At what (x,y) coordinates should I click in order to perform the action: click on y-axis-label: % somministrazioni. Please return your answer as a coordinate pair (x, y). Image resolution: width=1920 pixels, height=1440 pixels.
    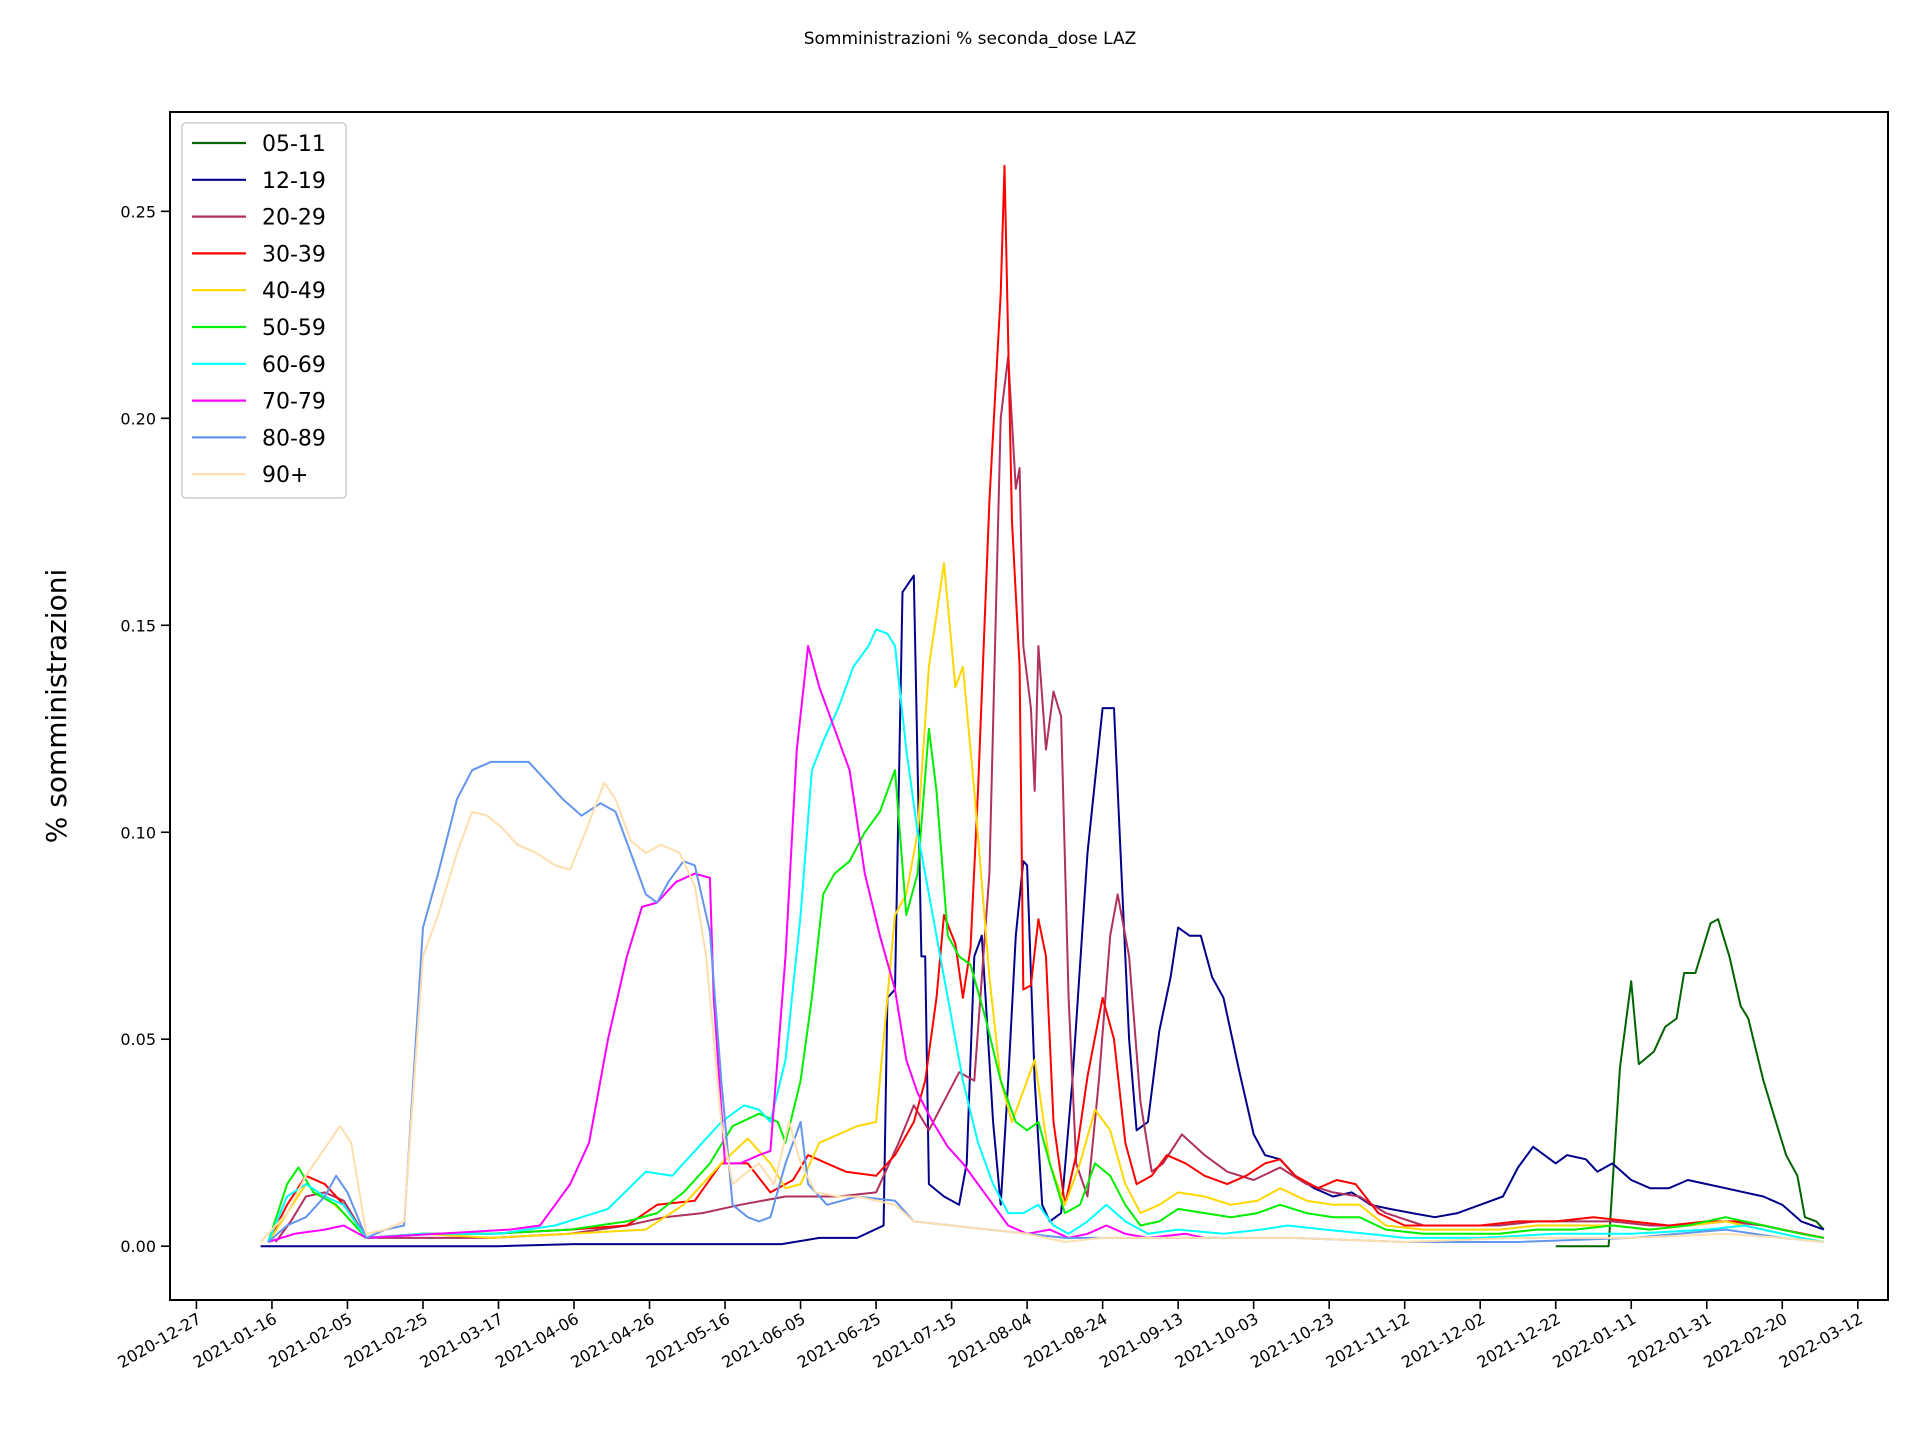
    Looking at the image, I should click on (56, 706).